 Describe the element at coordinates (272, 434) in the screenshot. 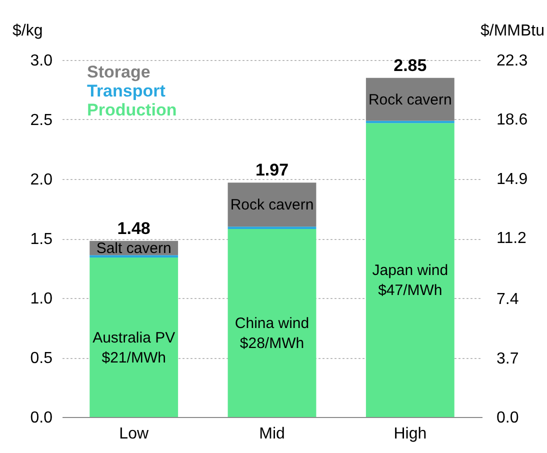

I see `x-tick-label: Mid` at that location.